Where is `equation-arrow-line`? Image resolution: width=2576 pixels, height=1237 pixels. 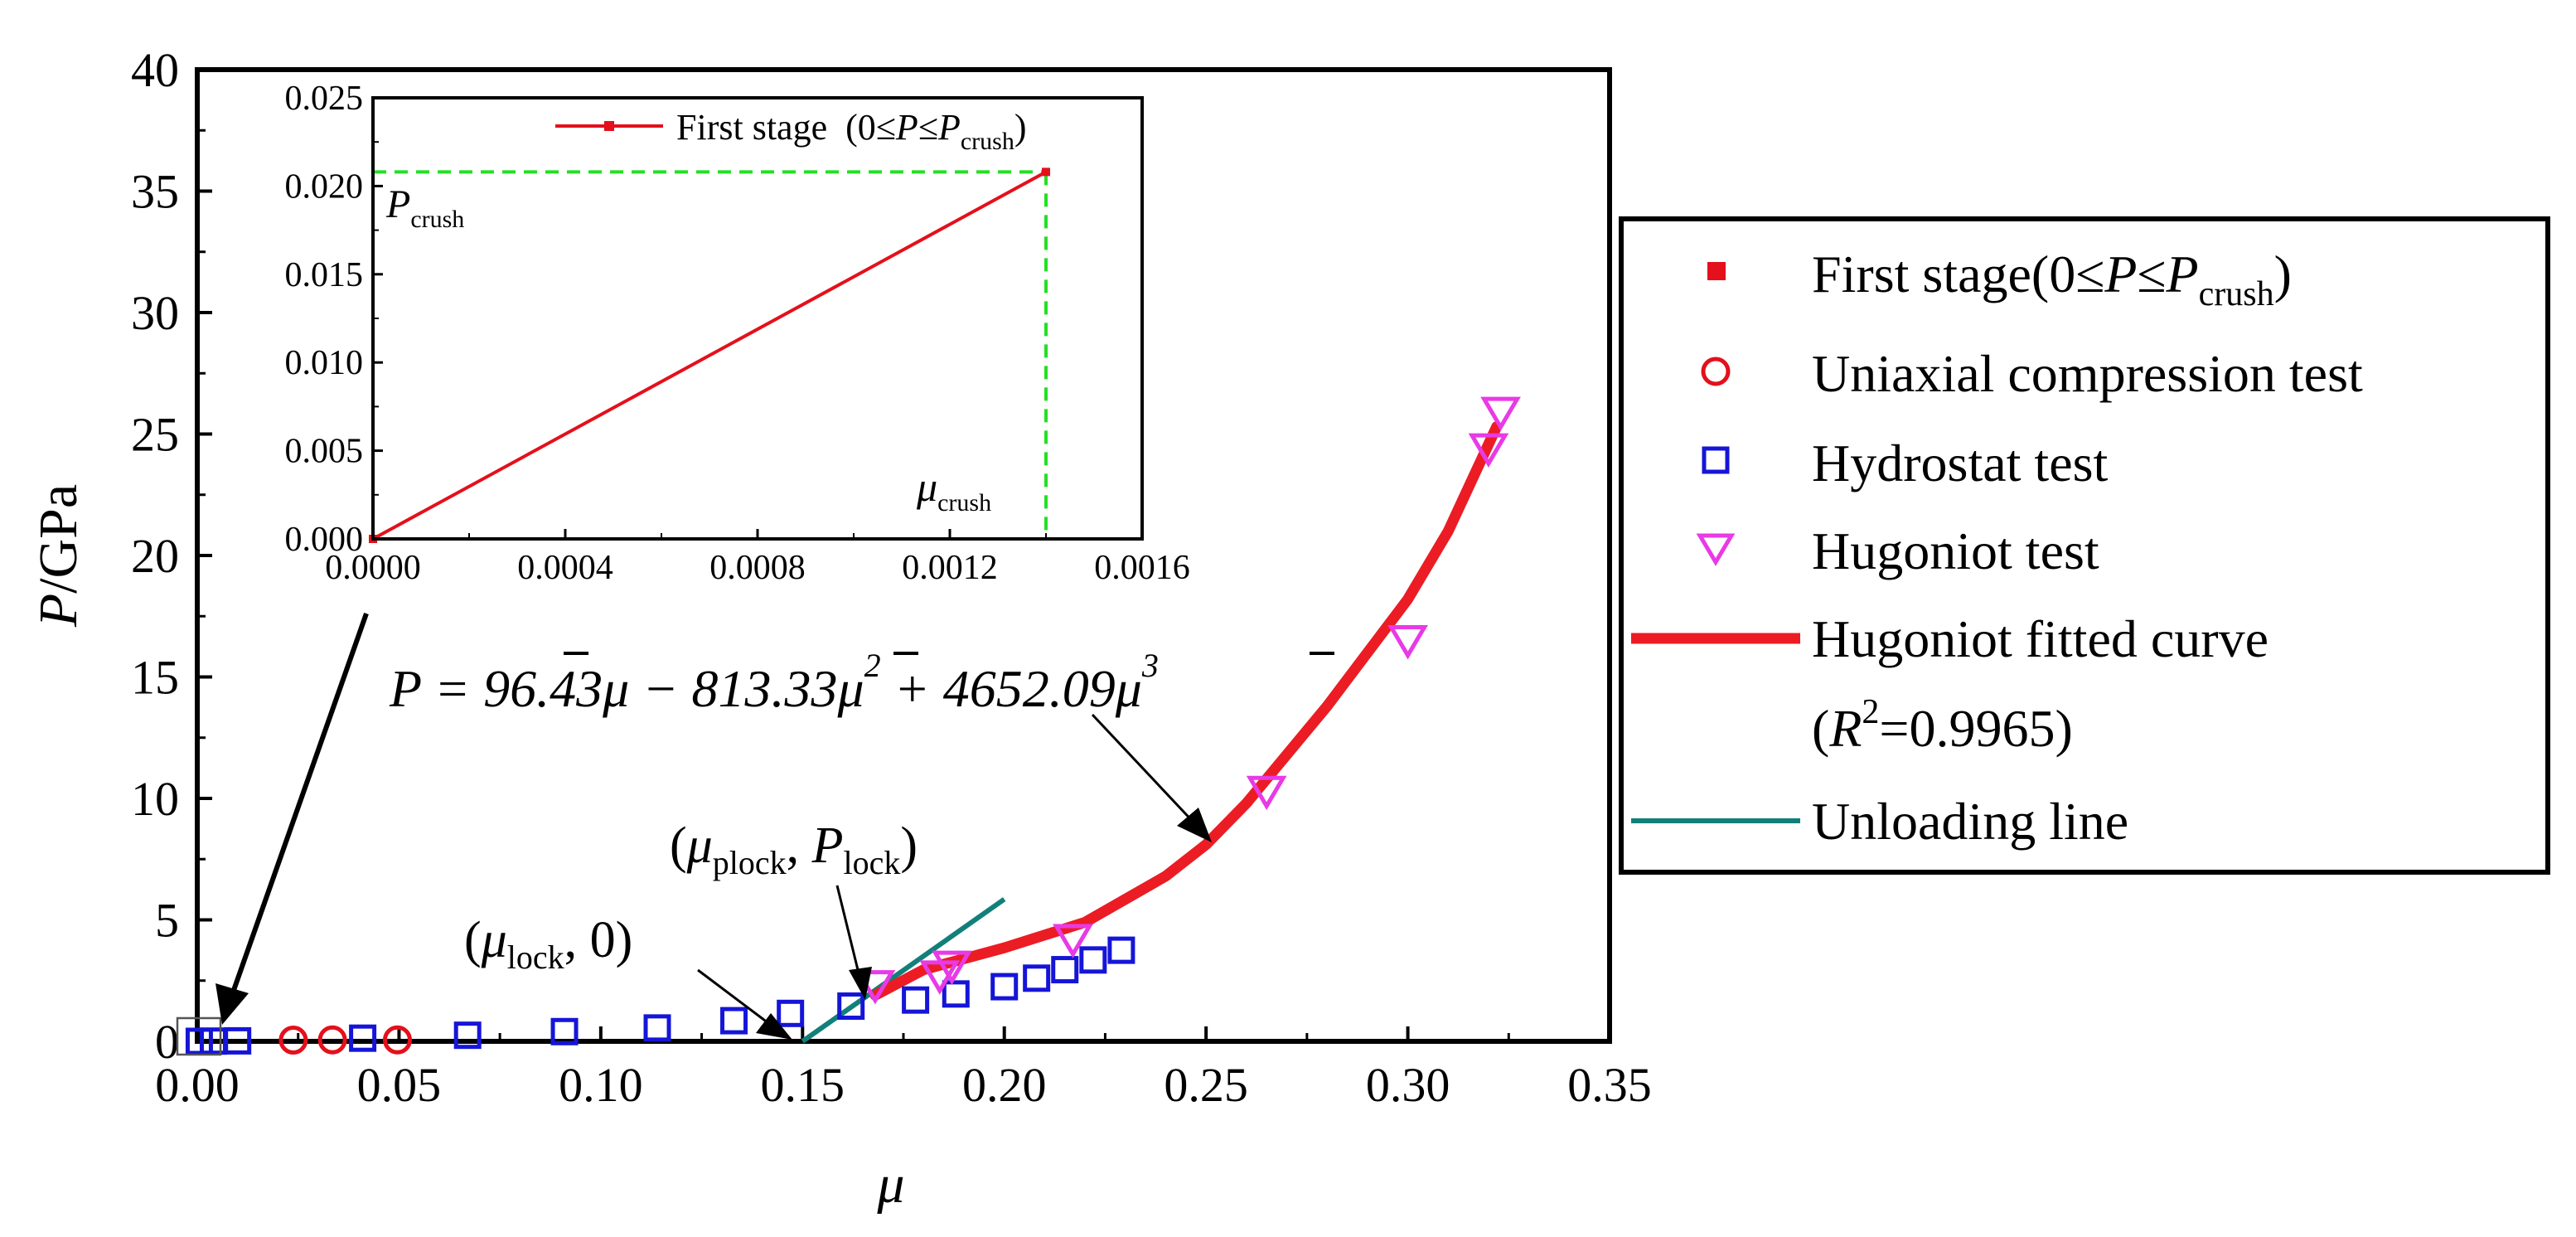 equation-arrow-line is located at coordinates (1144, 770).